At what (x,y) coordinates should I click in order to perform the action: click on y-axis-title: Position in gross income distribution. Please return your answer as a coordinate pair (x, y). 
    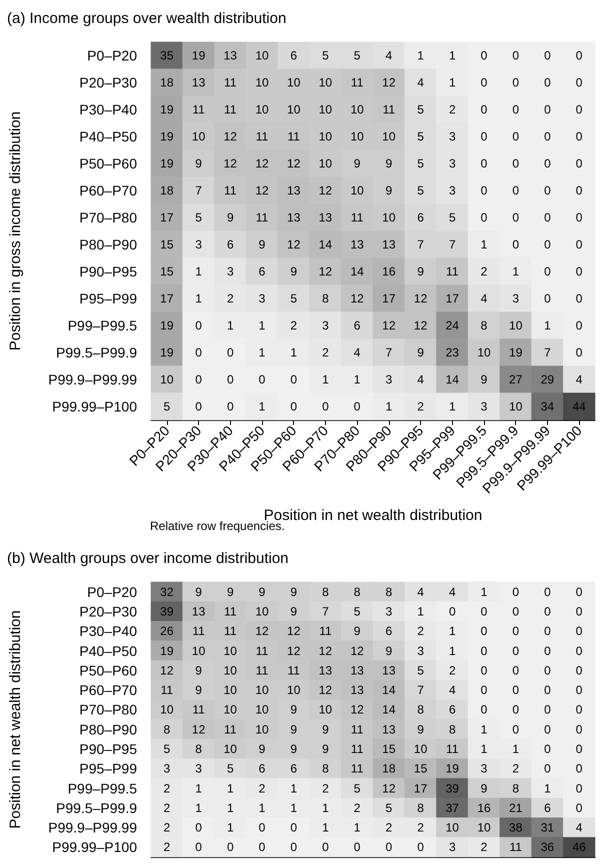
    Looking at the image, I should click on (15, 231).